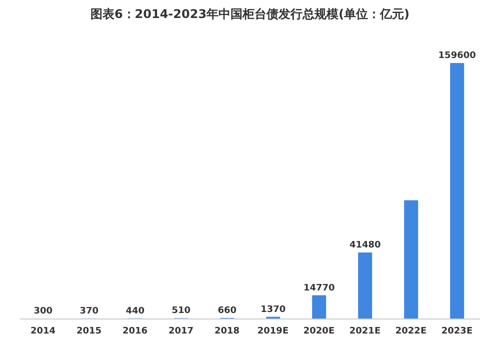 Image resolution: width=500 pixels, height=362 pixels. Describe the element at coordinates (365, 245) in the screenshot. I see `data-label: 41480` at that location.